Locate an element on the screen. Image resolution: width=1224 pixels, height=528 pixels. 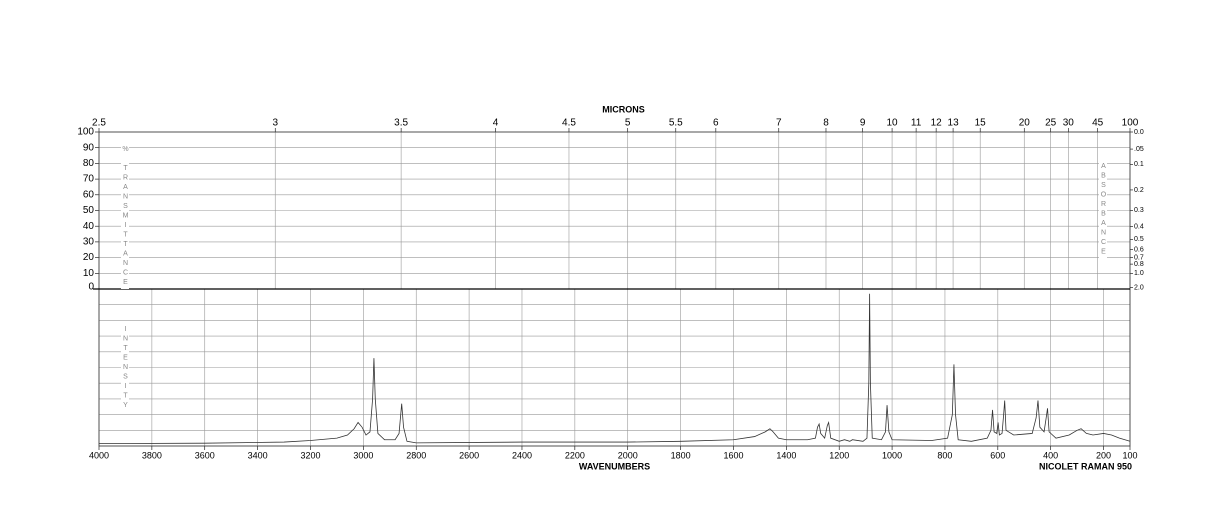
x-tick-label: 10 is located at coordinates (893, 123).